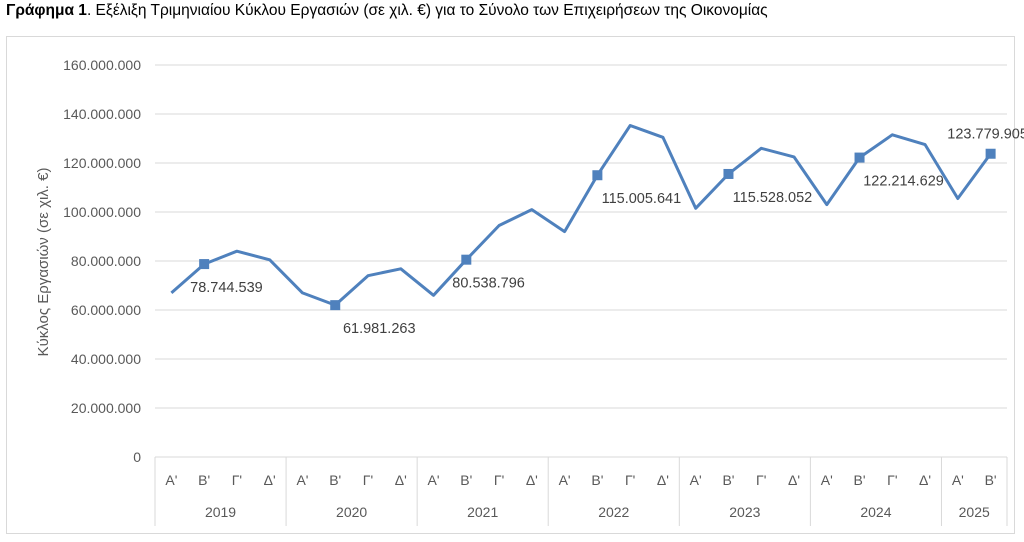 Image resolution: width=1024 pixels, height=542 pixels. I want to click on data-label: 78.744.539, so click(226, 288).